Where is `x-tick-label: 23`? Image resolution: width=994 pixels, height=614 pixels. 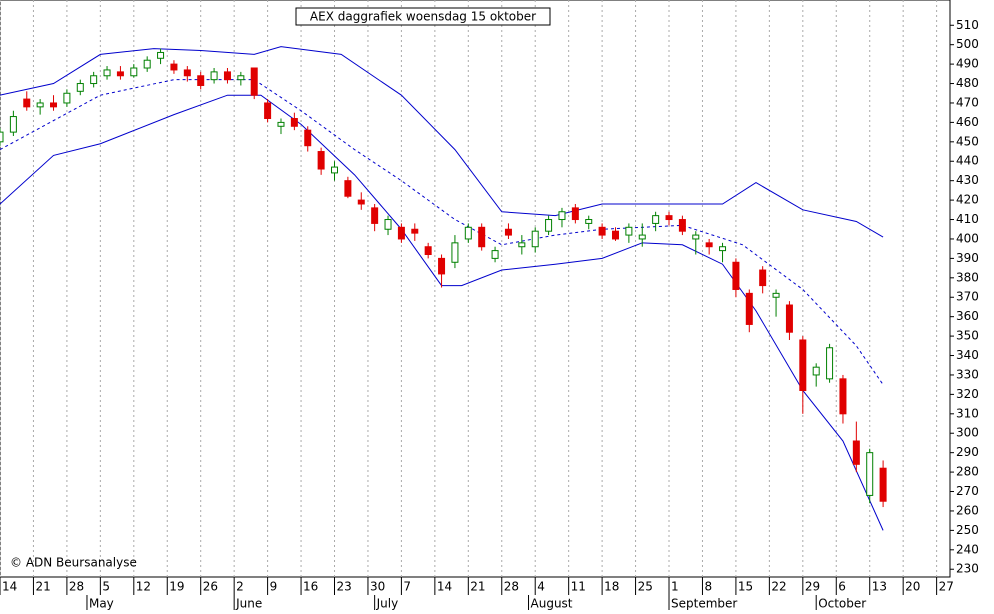
x-tick-label: 23 is located at coordinates (344, 587).